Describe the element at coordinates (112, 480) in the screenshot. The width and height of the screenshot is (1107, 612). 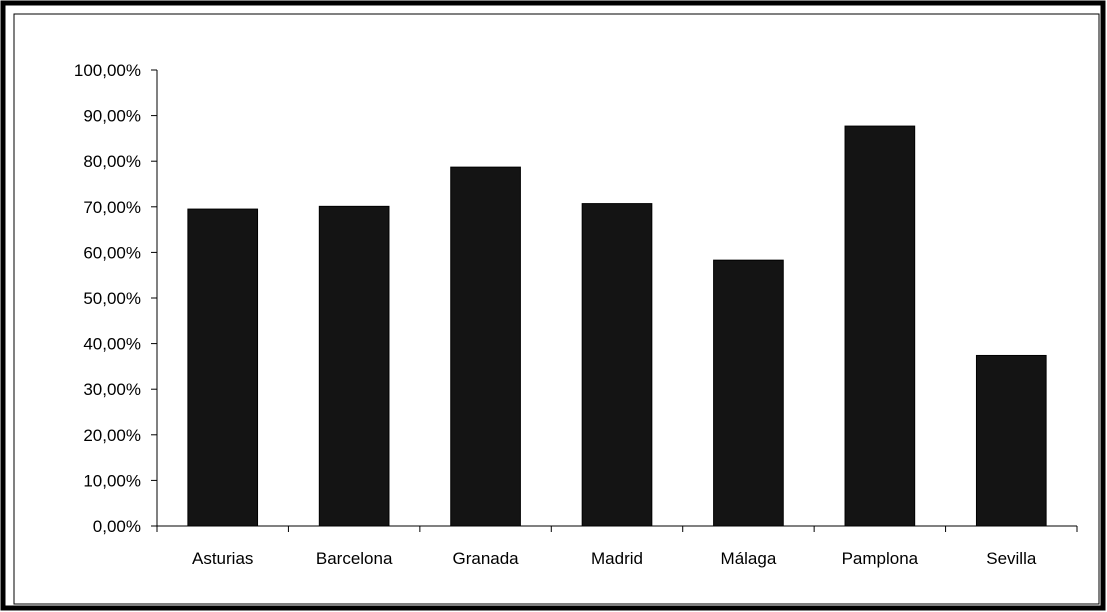
I see `y-tick-label: 10,00%` at that location.